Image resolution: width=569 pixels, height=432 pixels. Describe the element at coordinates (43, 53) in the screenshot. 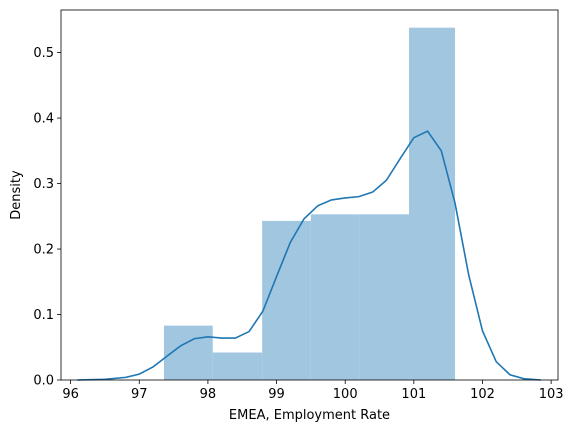

I see `y-tick-label: 0.5` at that location.